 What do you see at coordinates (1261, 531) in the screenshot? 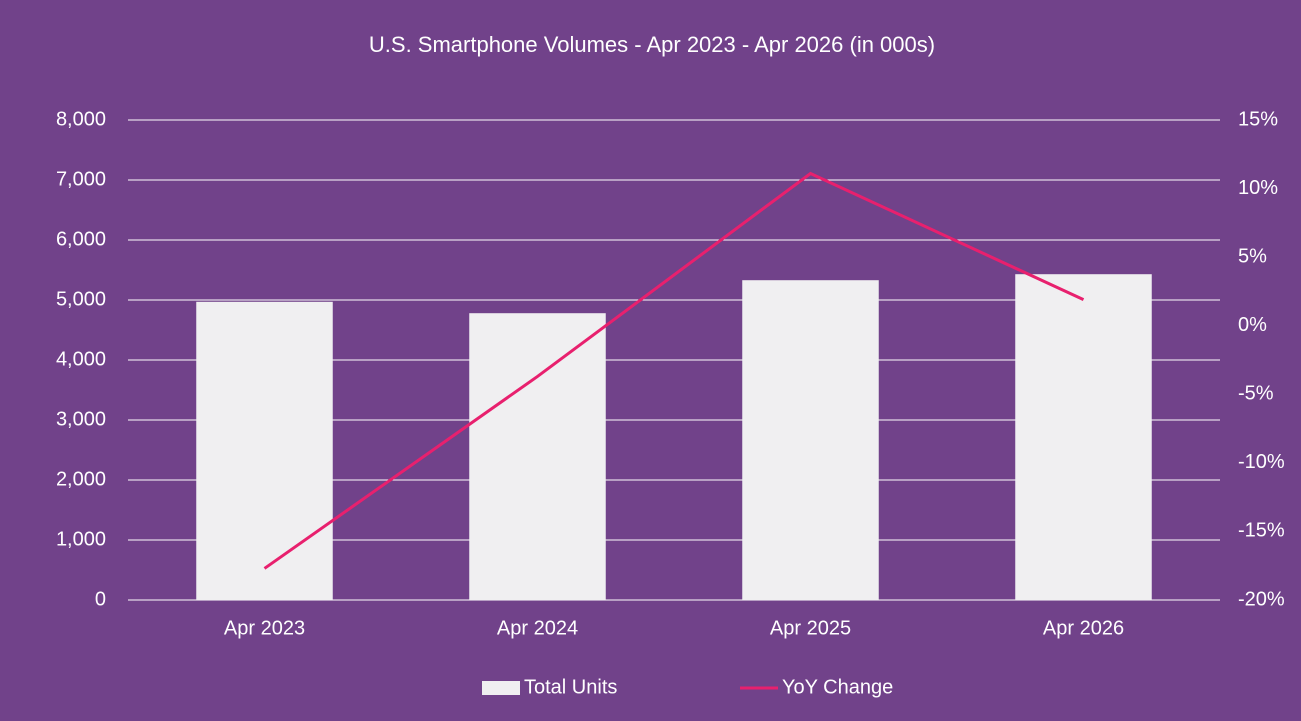
I see `y2-tick-label: -15%` at bounding box center [1261, 531].